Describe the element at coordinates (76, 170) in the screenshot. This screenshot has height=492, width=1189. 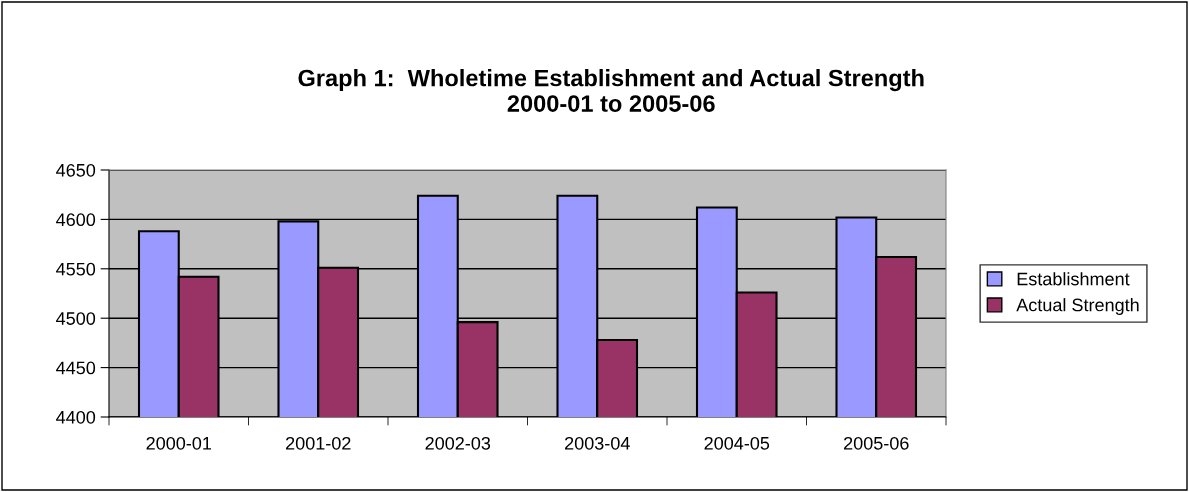
I see `y-tick-label: 4650` at that location.